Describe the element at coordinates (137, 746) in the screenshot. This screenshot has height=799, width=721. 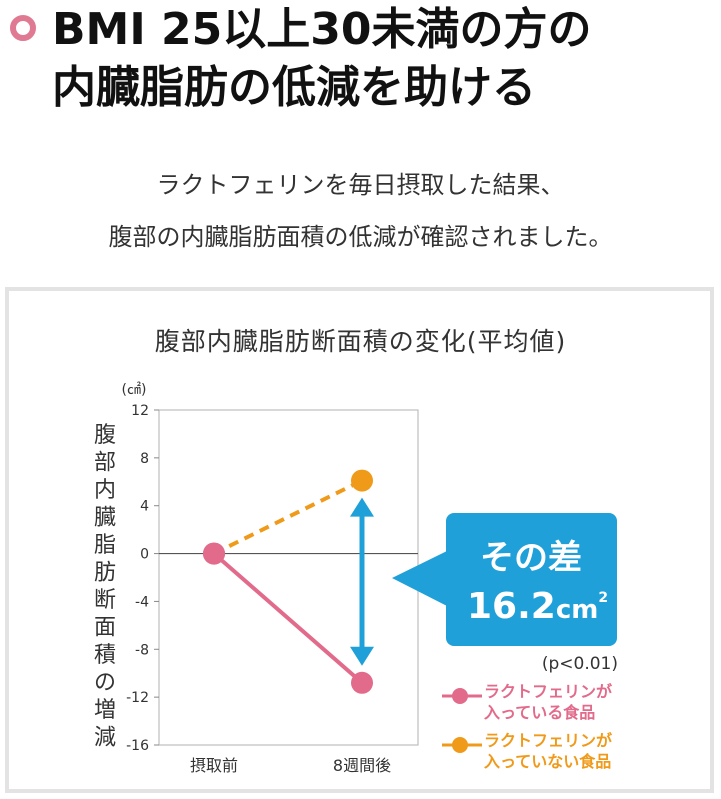
I see `y-tick-label: -16` at that location.